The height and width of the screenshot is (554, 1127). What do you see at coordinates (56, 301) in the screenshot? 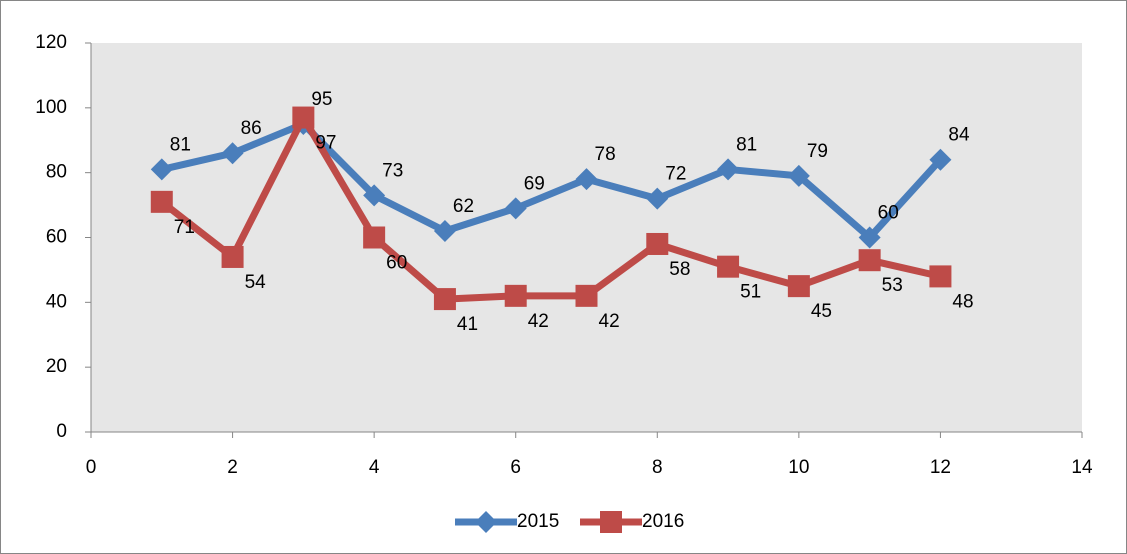
I see `y-tick-label: 40` at bounding box center [56, 301].